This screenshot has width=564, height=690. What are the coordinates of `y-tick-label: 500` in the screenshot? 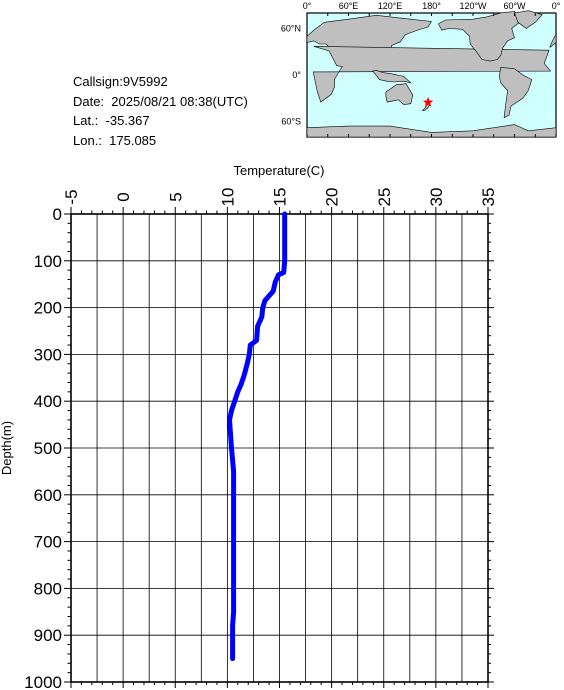 It's located at (48, 448).